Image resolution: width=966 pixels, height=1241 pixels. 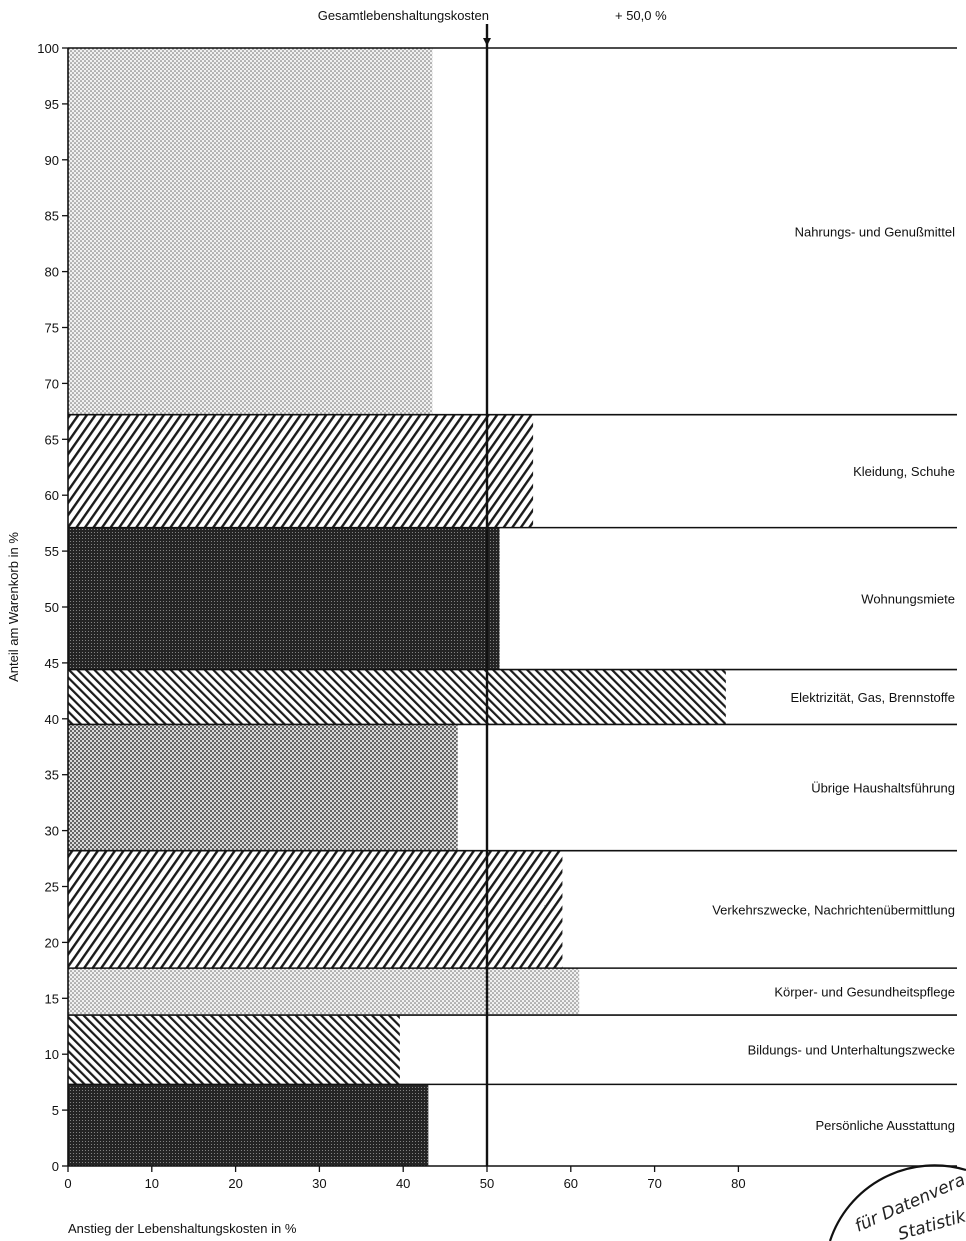 I want to click on y-tick-label-3: 15, so click(x=52, y=998).